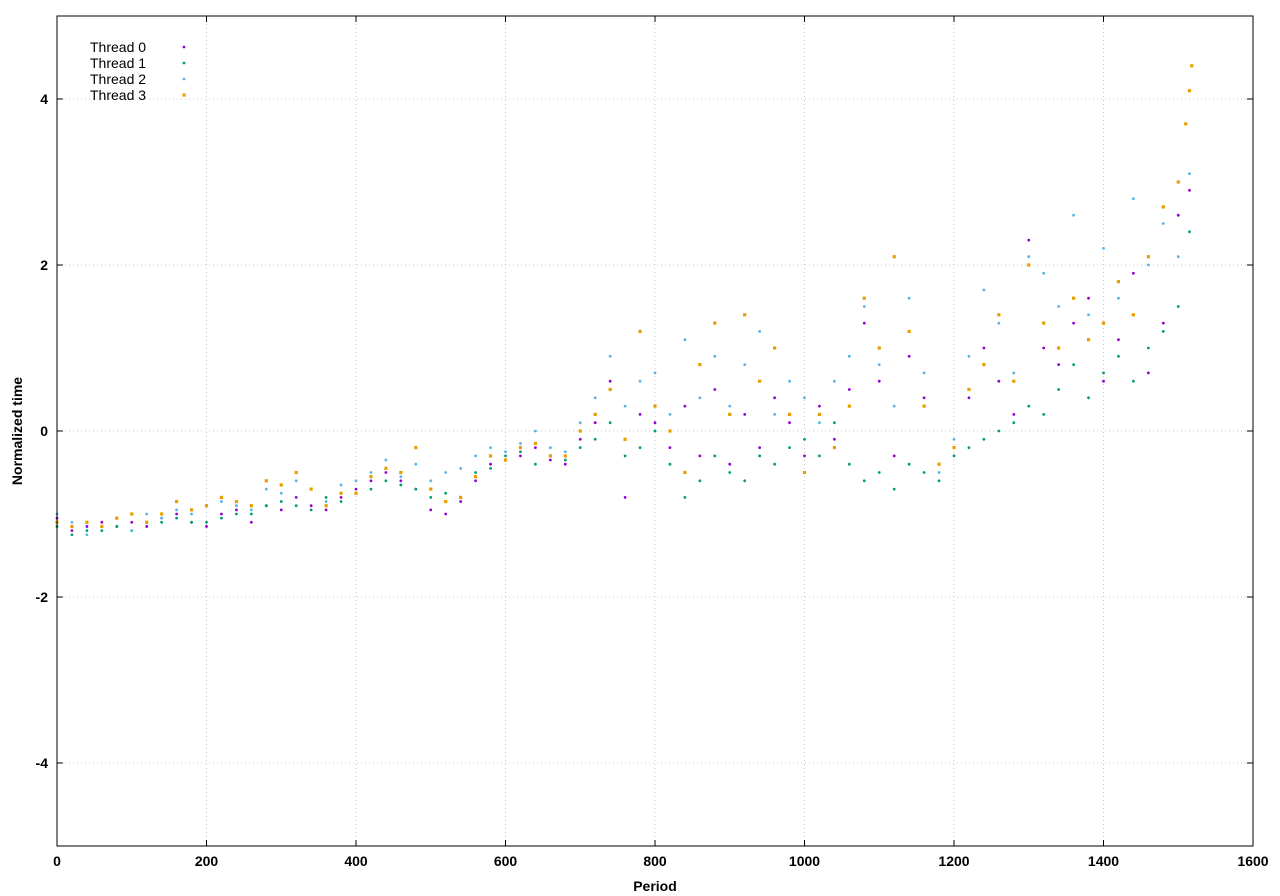 This screenshot has height=896, width=1280. Describe the element at coordinates (42, 763) in the screenshot. I see `y-tick-label: -4` at that location.